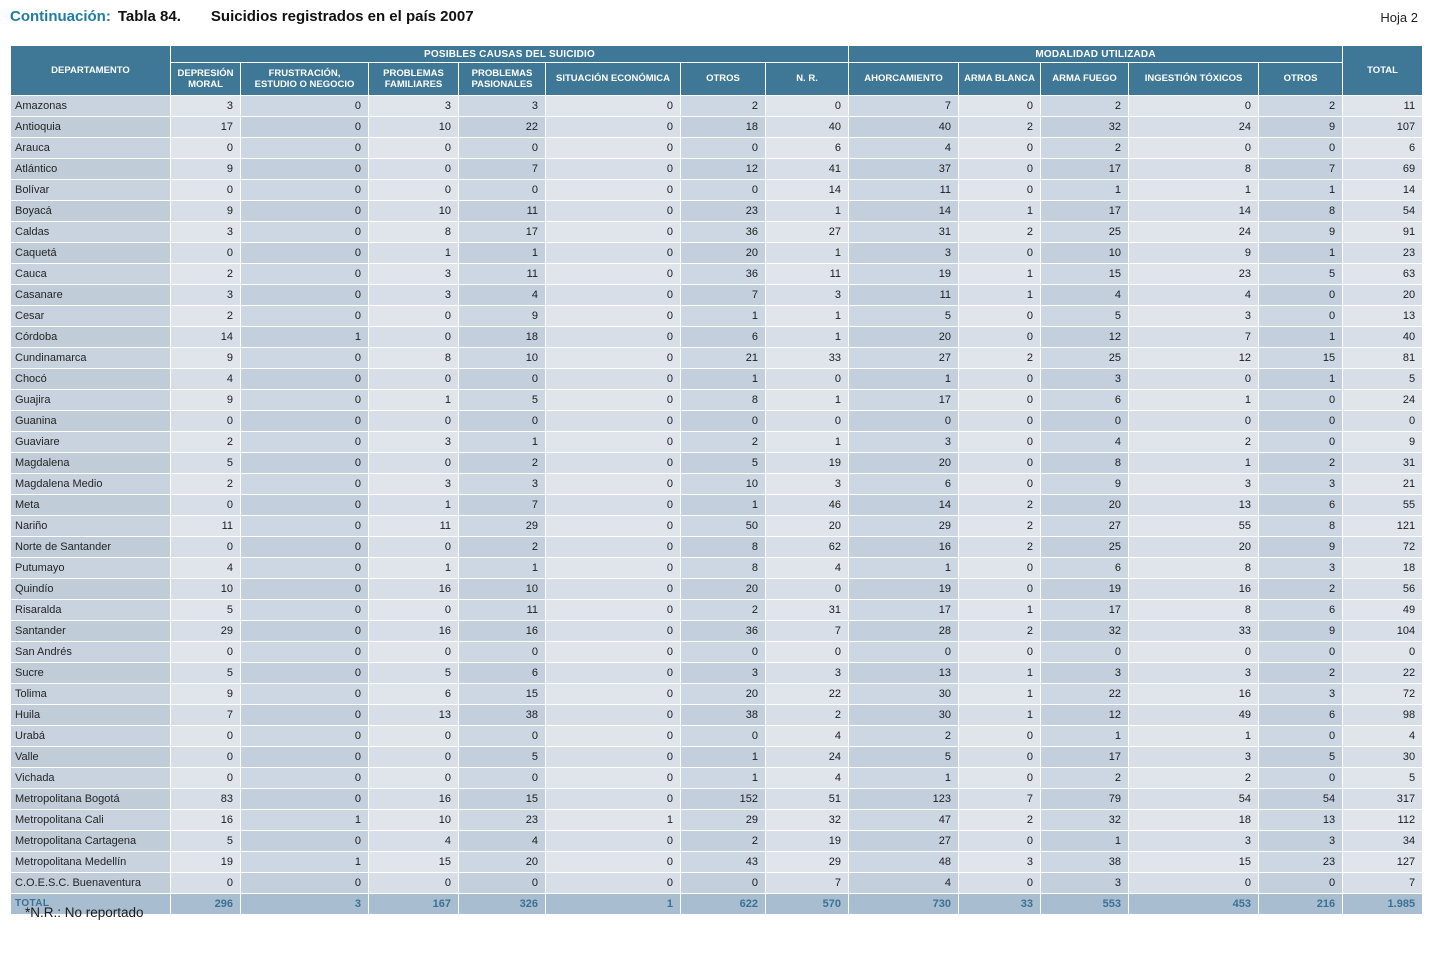 Image resolution: width=1432 pixels, height=960 pixels. What do you see at coordinates (1383, 904) in the screenshot?
I see `total-value-cell: 1.985` at bounding box center [1383, 904].